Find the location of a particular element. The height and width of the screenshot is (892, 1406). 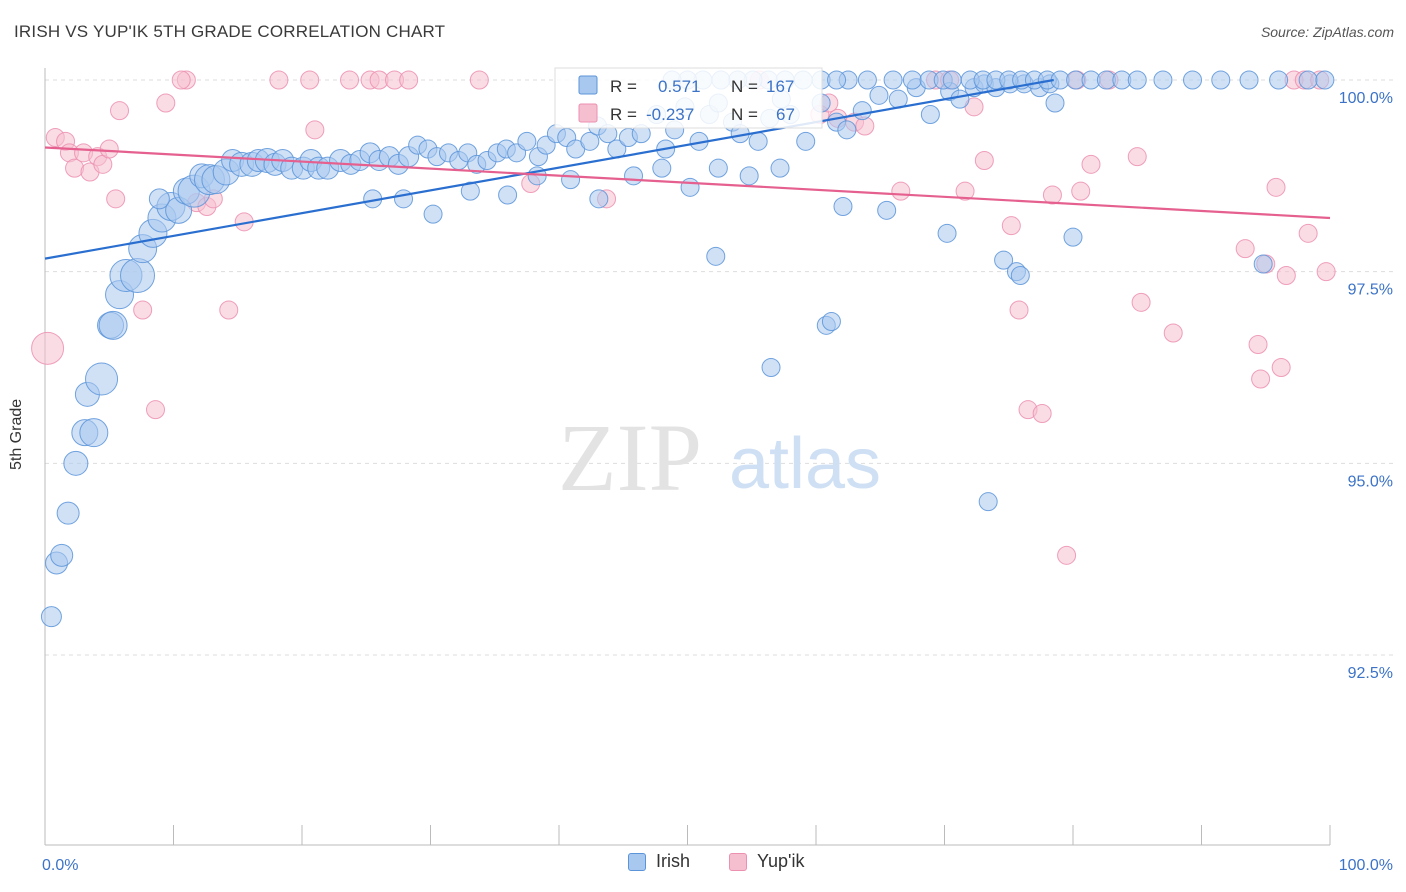

legend-top: R = 0.571 N = 167 R = -0.237 N = 67 is located at coordinates (688, 98).